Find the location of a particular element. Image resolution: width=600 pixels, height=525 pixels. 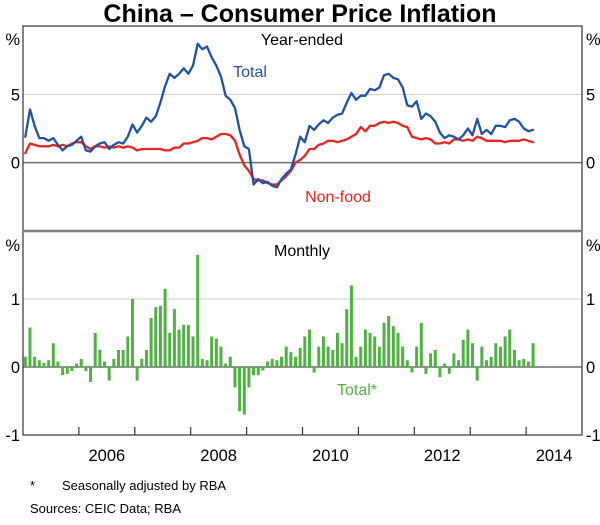

bottom-y-tick-label: 0 is located at coordinates (590, 368).